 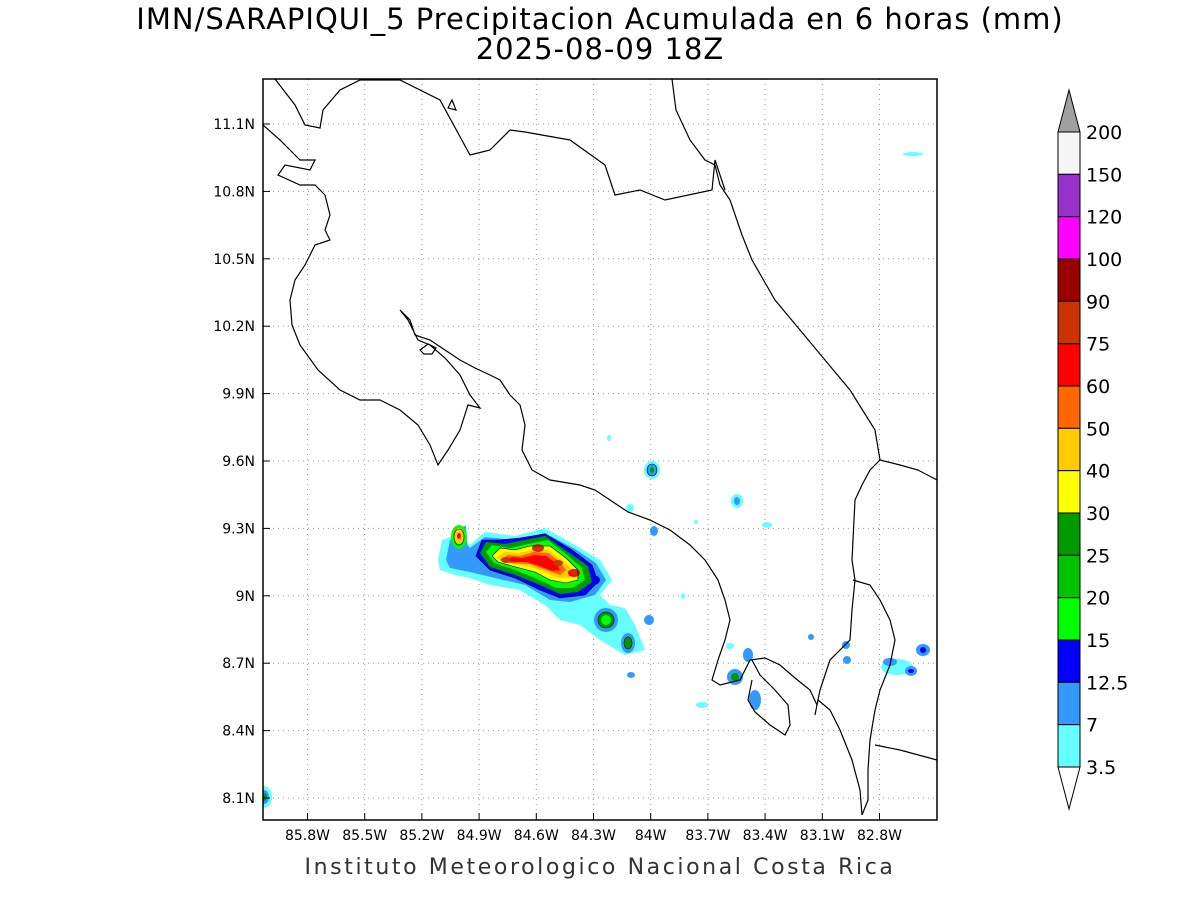 What do you see at coordinates (1098, 387) in the screenshot?
I see `colorbar-label: 60` at bounding box center [1098, 387].